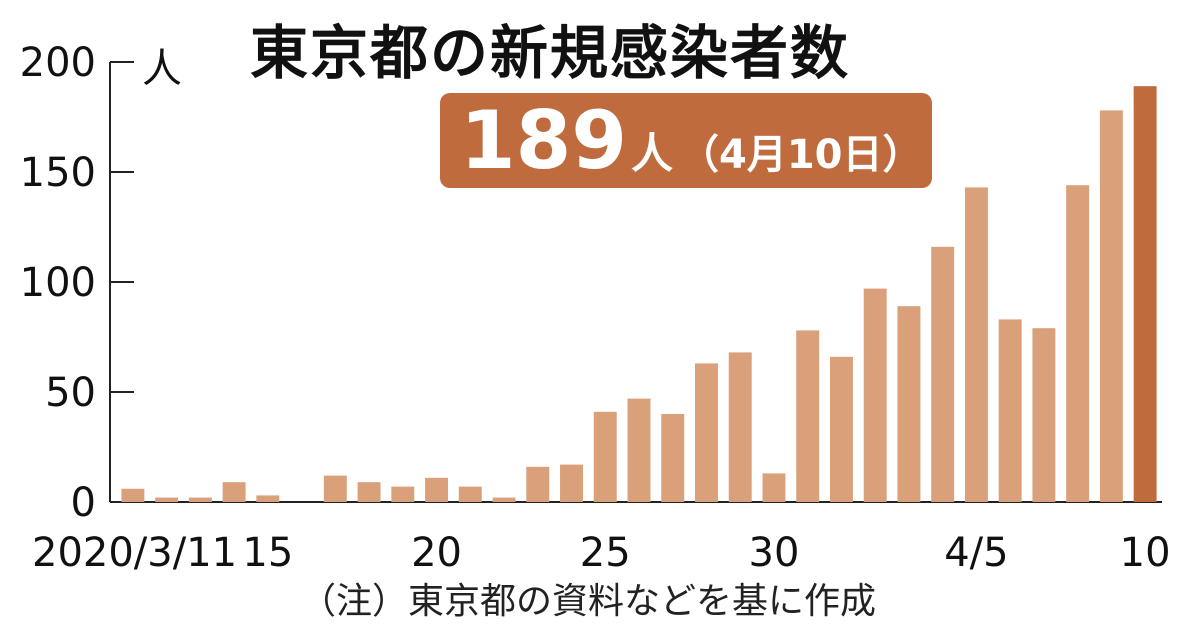 The height and width of the screenshot is (628, 1200). Describe the element at coordinates (267, 553) in the screenshot. I see `x-tick-label: 15` at that location.